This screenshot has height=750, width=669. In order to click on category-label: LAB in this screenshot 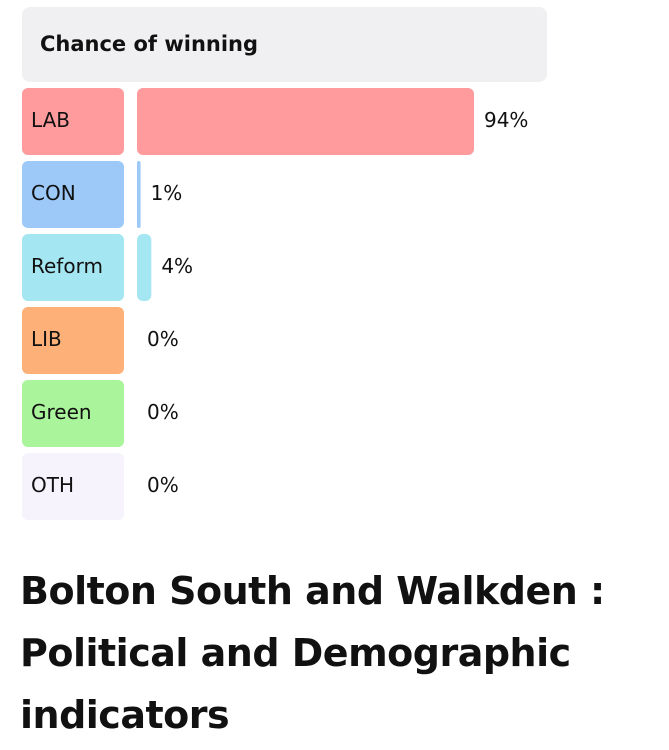, I will do `click(50, 120)`.